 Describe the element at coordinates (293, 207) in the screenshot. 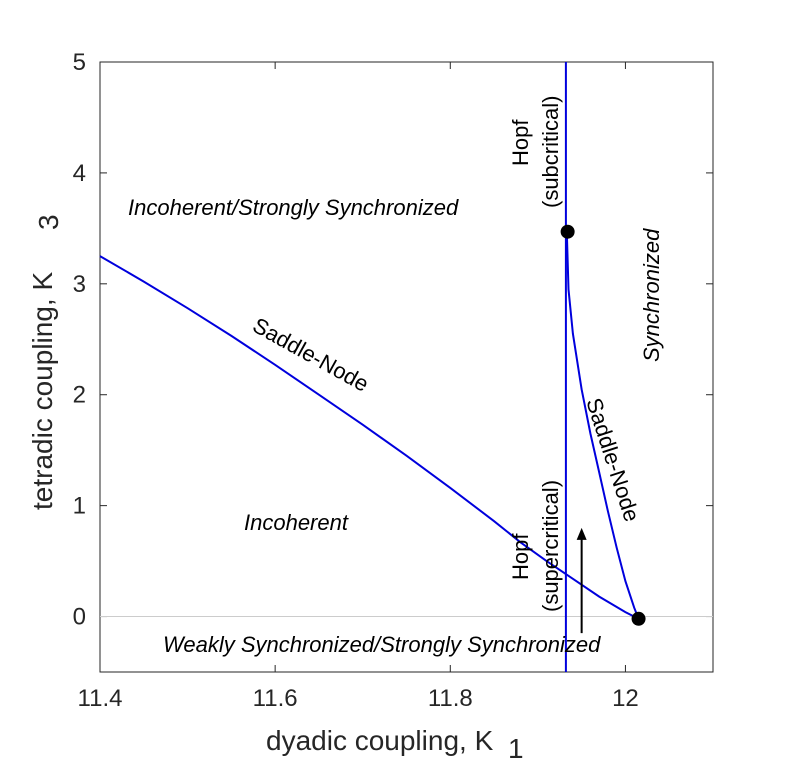

I see `region-incoherent-strongly-synchronized: Incoherent/Strongly Synchronized` at that location.